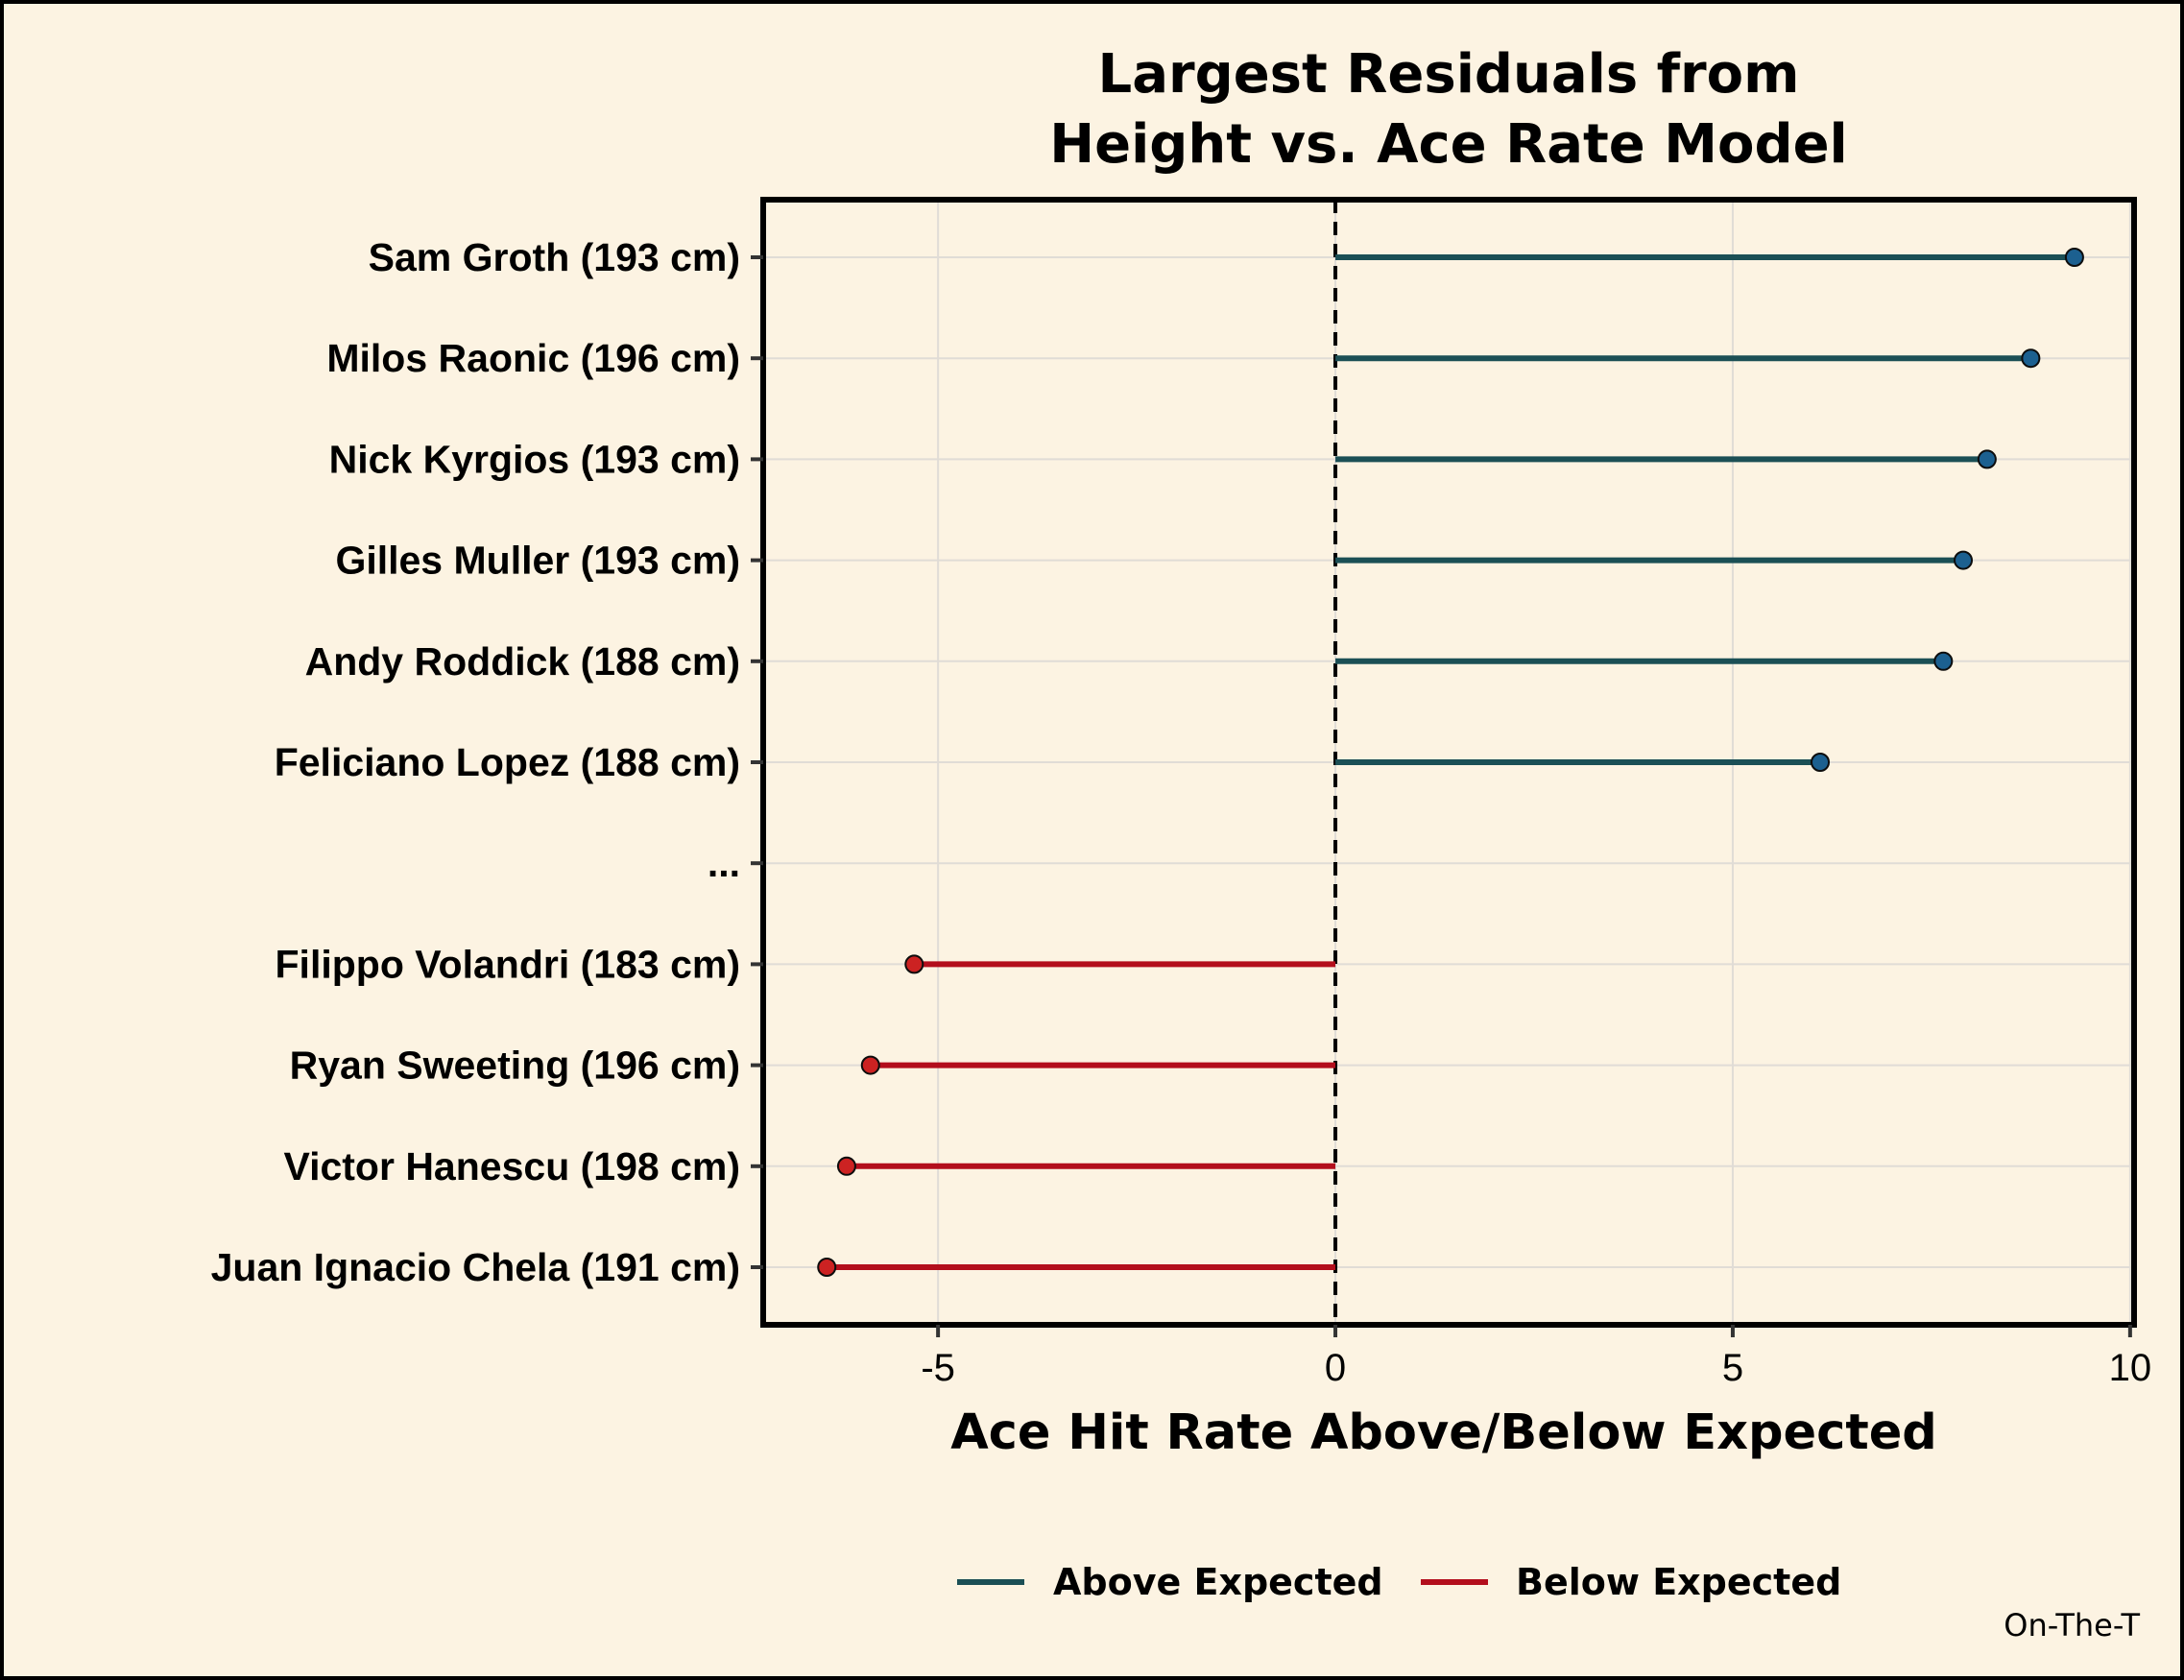  Describe the element at coordinates (2031, 358) in the screenshot. I see `point-milos-raonic-196-cm` at that location.